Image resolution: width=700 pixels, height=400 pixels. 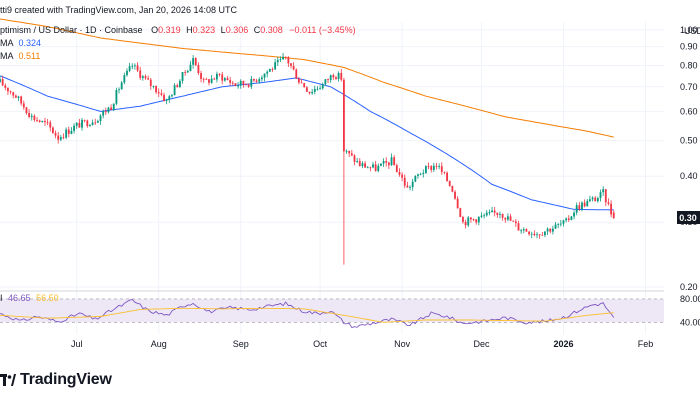 I want to click on ma-fast-value: 0.324, so click(x=30, y=43).